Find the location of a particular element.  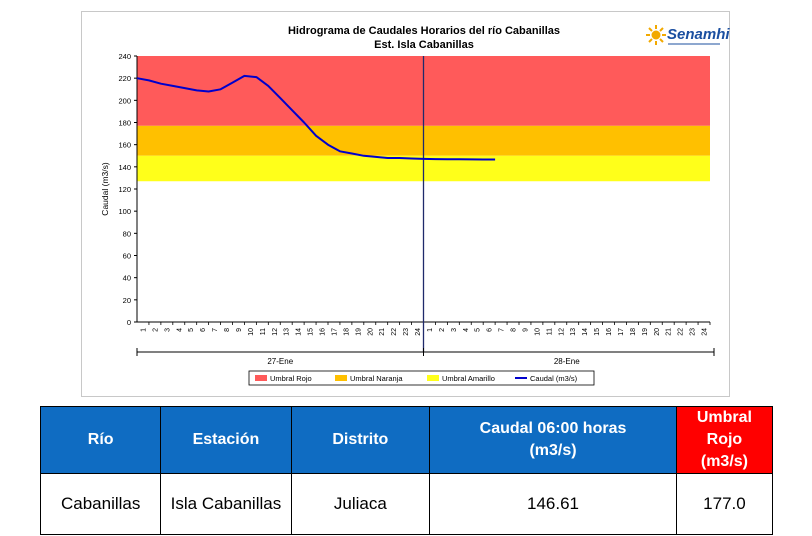

cell-caudal: 146.61 is located at coordinates (553, 504).